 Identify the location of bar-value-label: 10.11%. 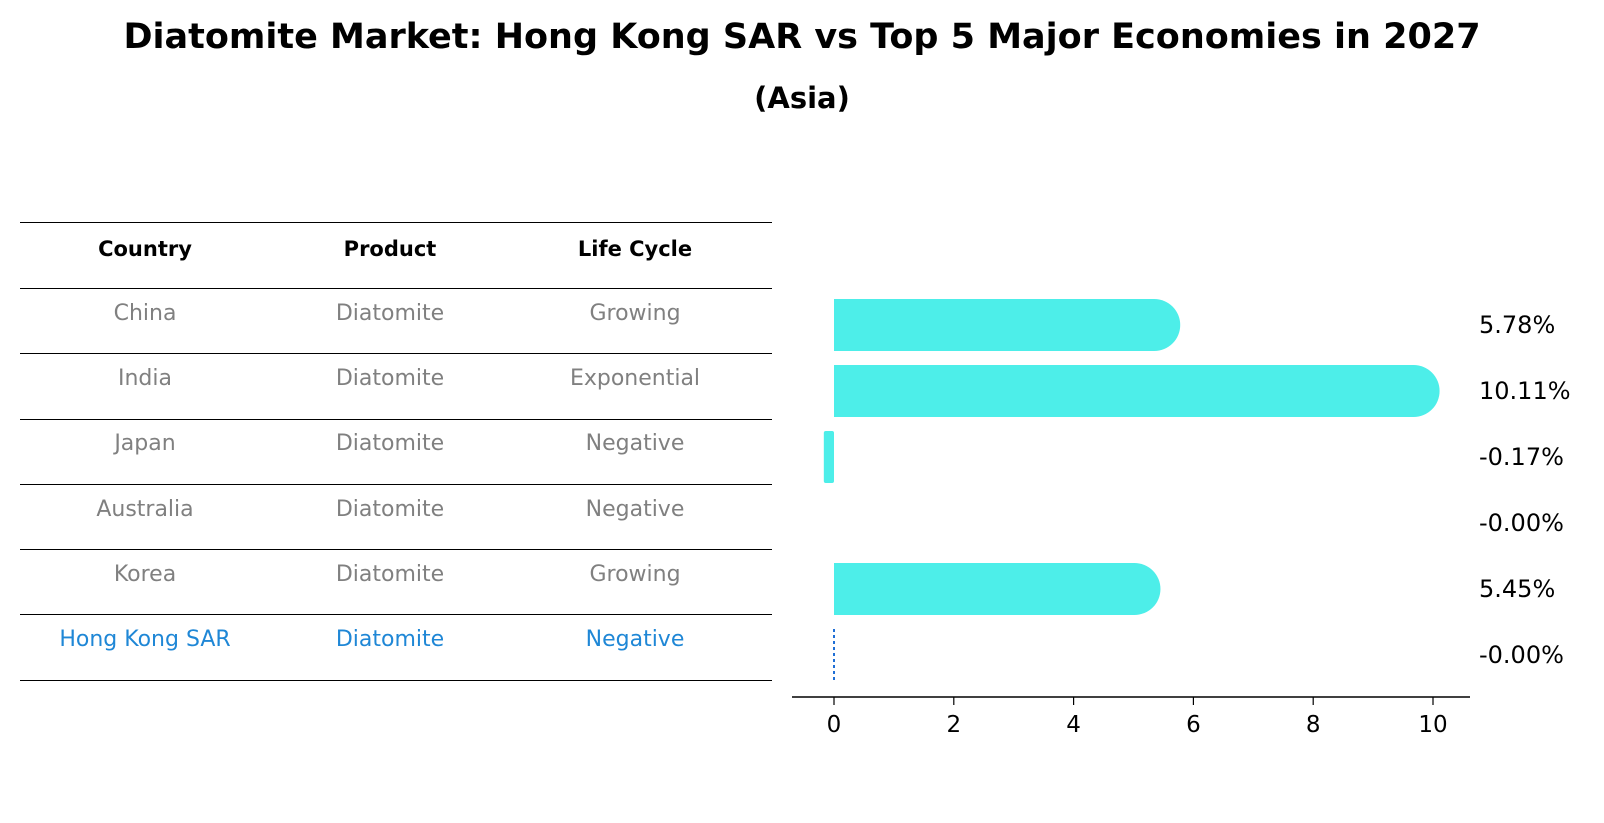
(1525, 391).